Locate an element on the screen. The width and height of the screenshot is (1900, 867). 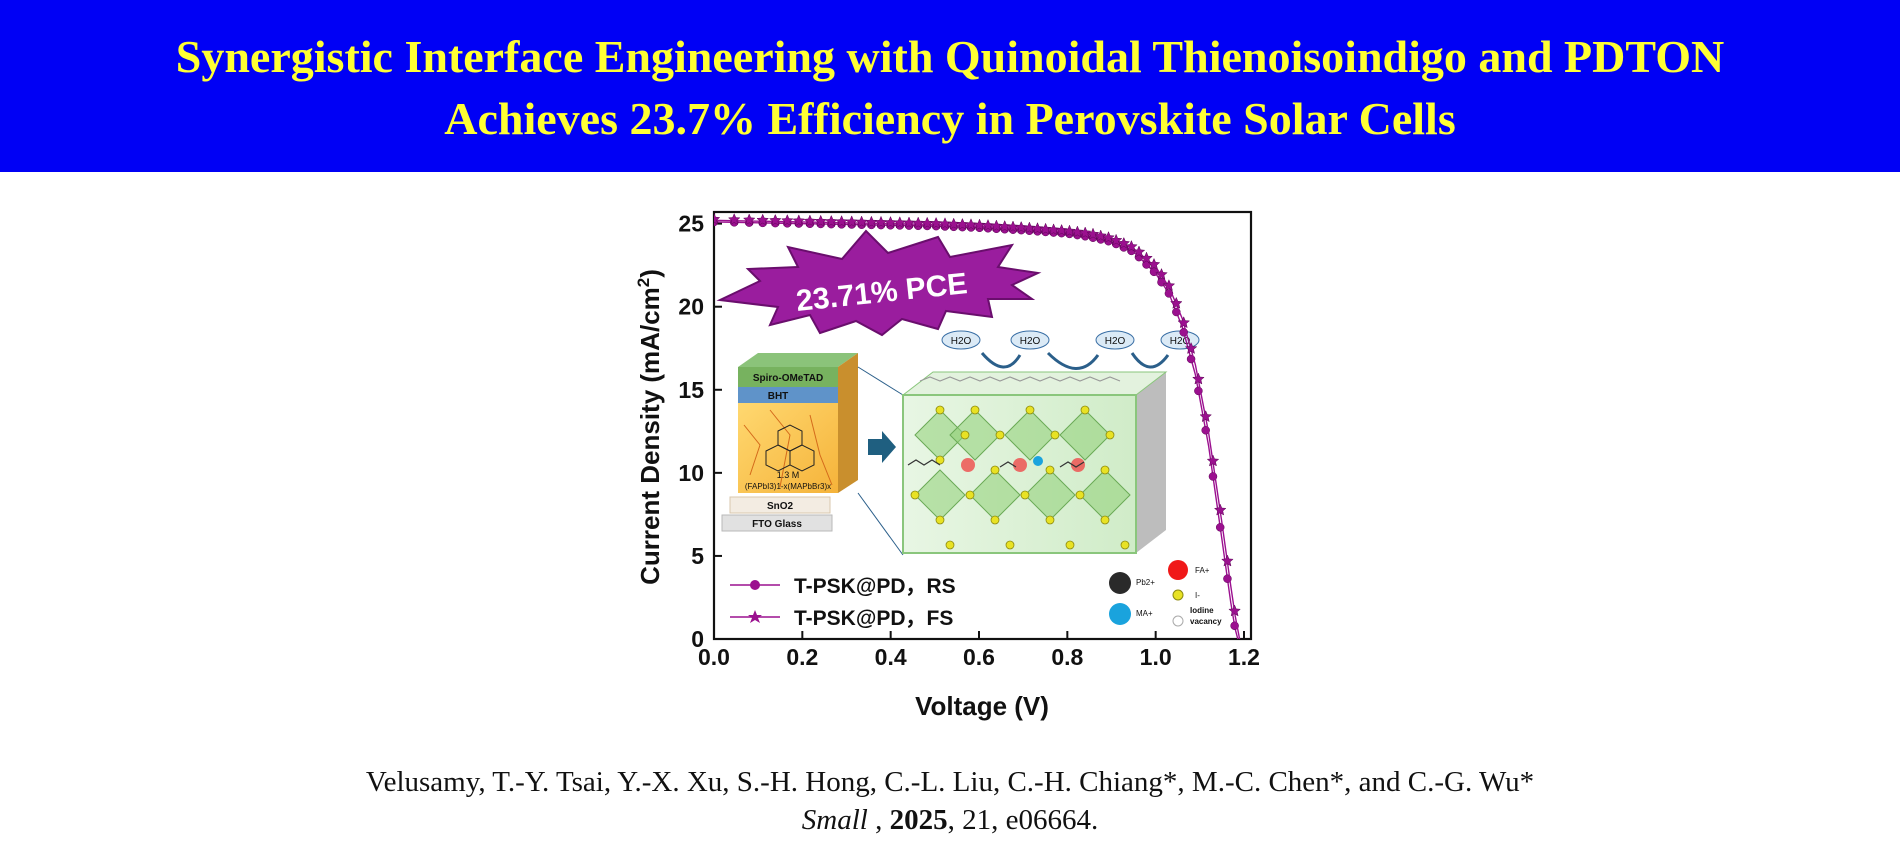
fa-ion-label: FA+ is located at coordinates (1202, 570).